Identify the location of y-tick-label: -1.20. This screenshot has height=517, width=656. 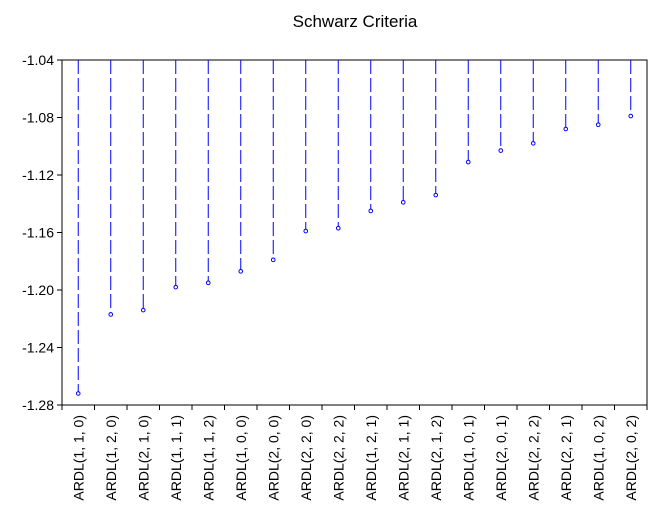
(38, 290).